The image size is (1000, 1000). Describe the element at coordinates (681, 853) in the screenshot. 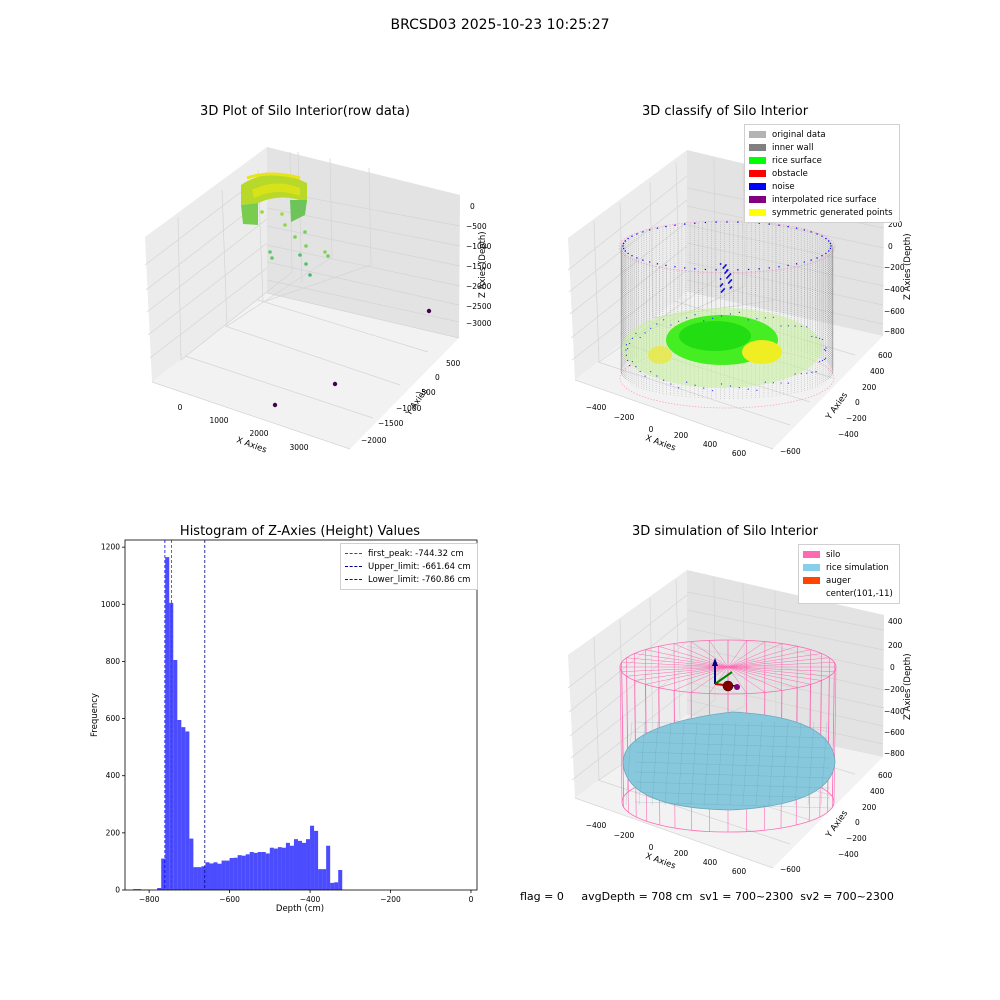

I see `x-tick-label: 200` at that location.